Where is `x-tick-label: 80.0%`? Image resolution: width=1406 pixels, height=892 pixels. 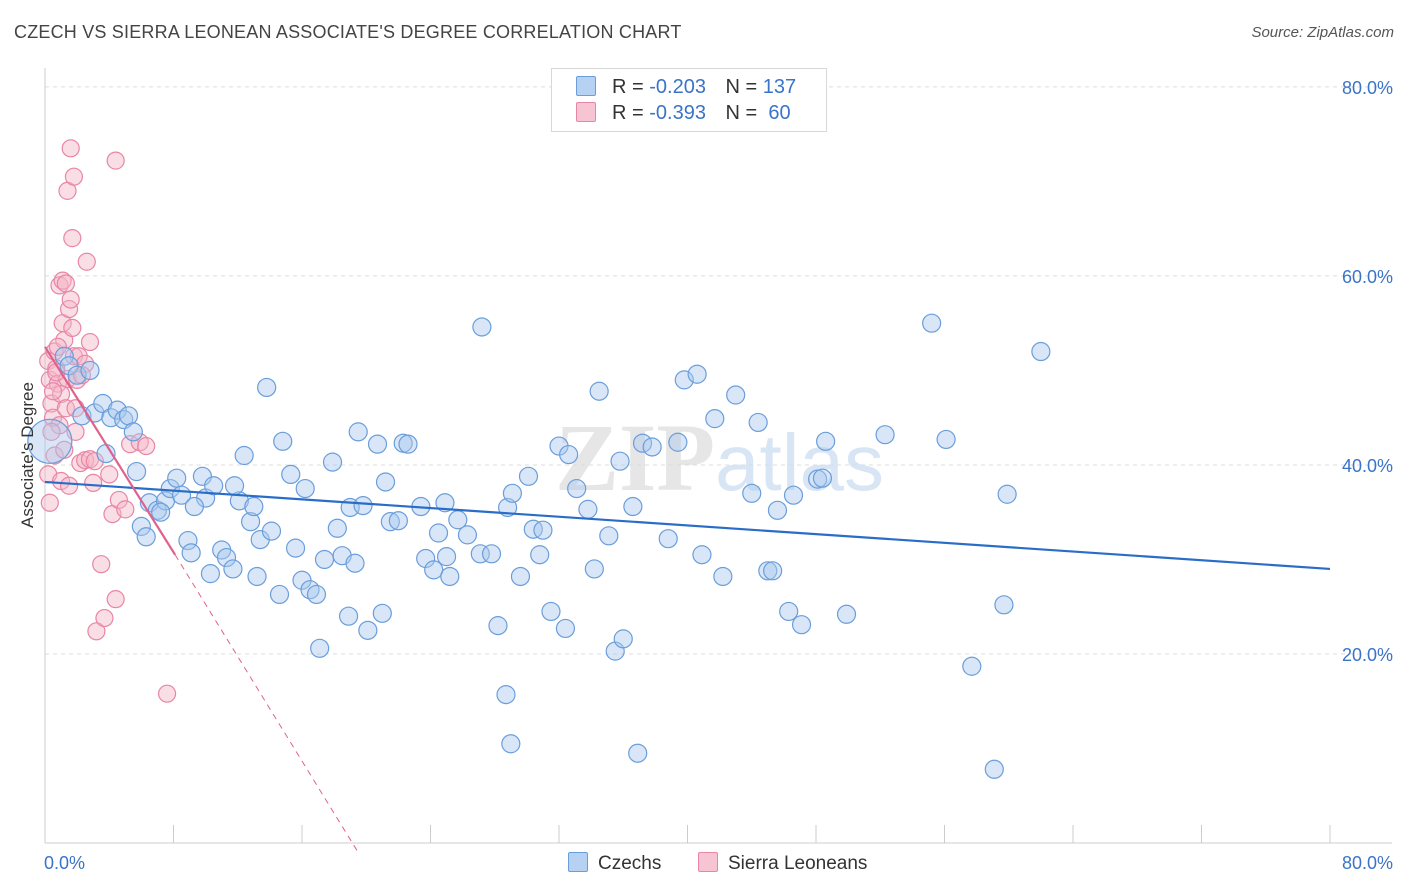 x-tick-label: 80.0% is located at coordinates (1367, 863).